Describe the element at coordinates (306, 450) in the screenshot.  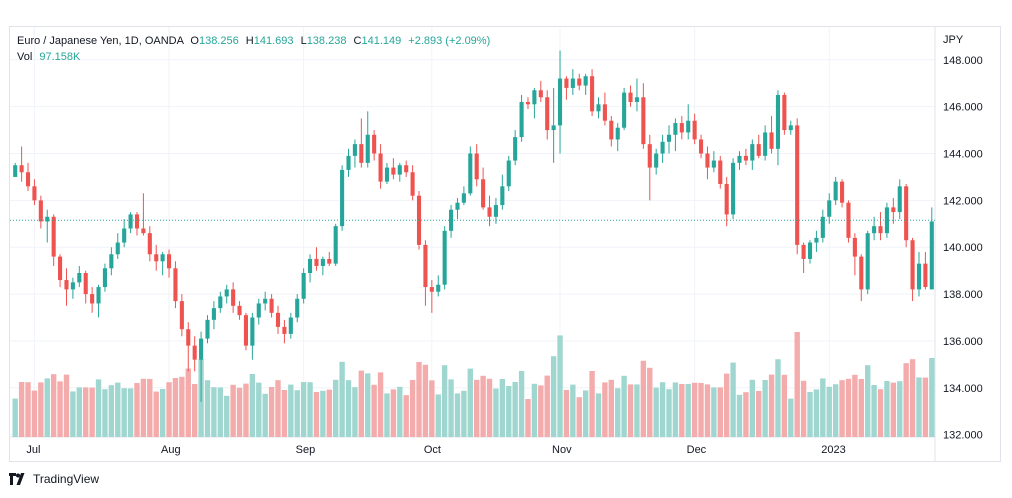
I see `x-tick-label: Sep` at that location.